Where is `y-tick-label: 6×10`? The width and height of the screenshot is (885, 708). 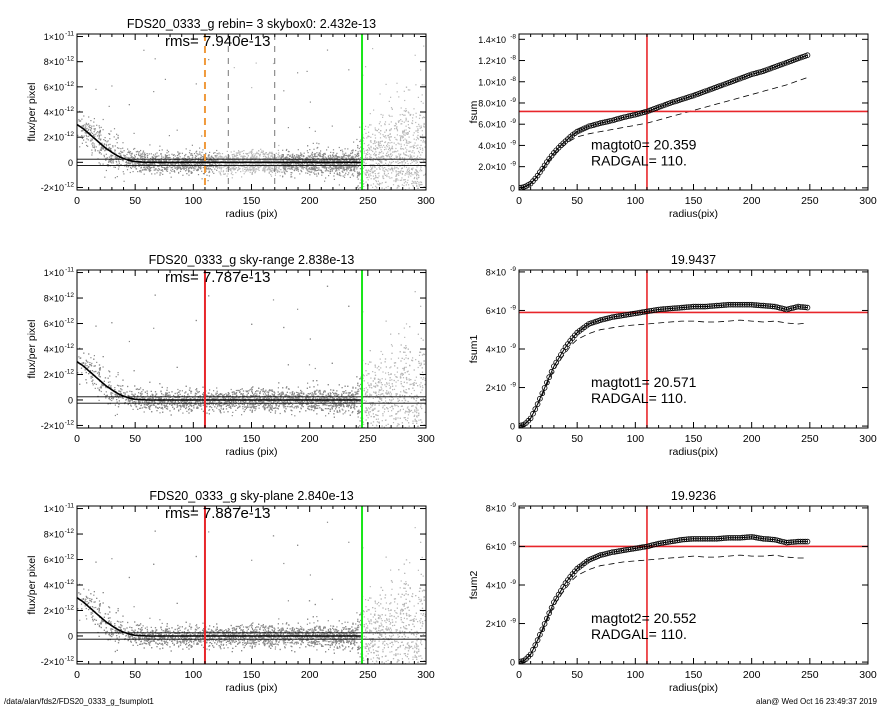
y-tick-label: 6×10 is located at coordinates (54, 87).